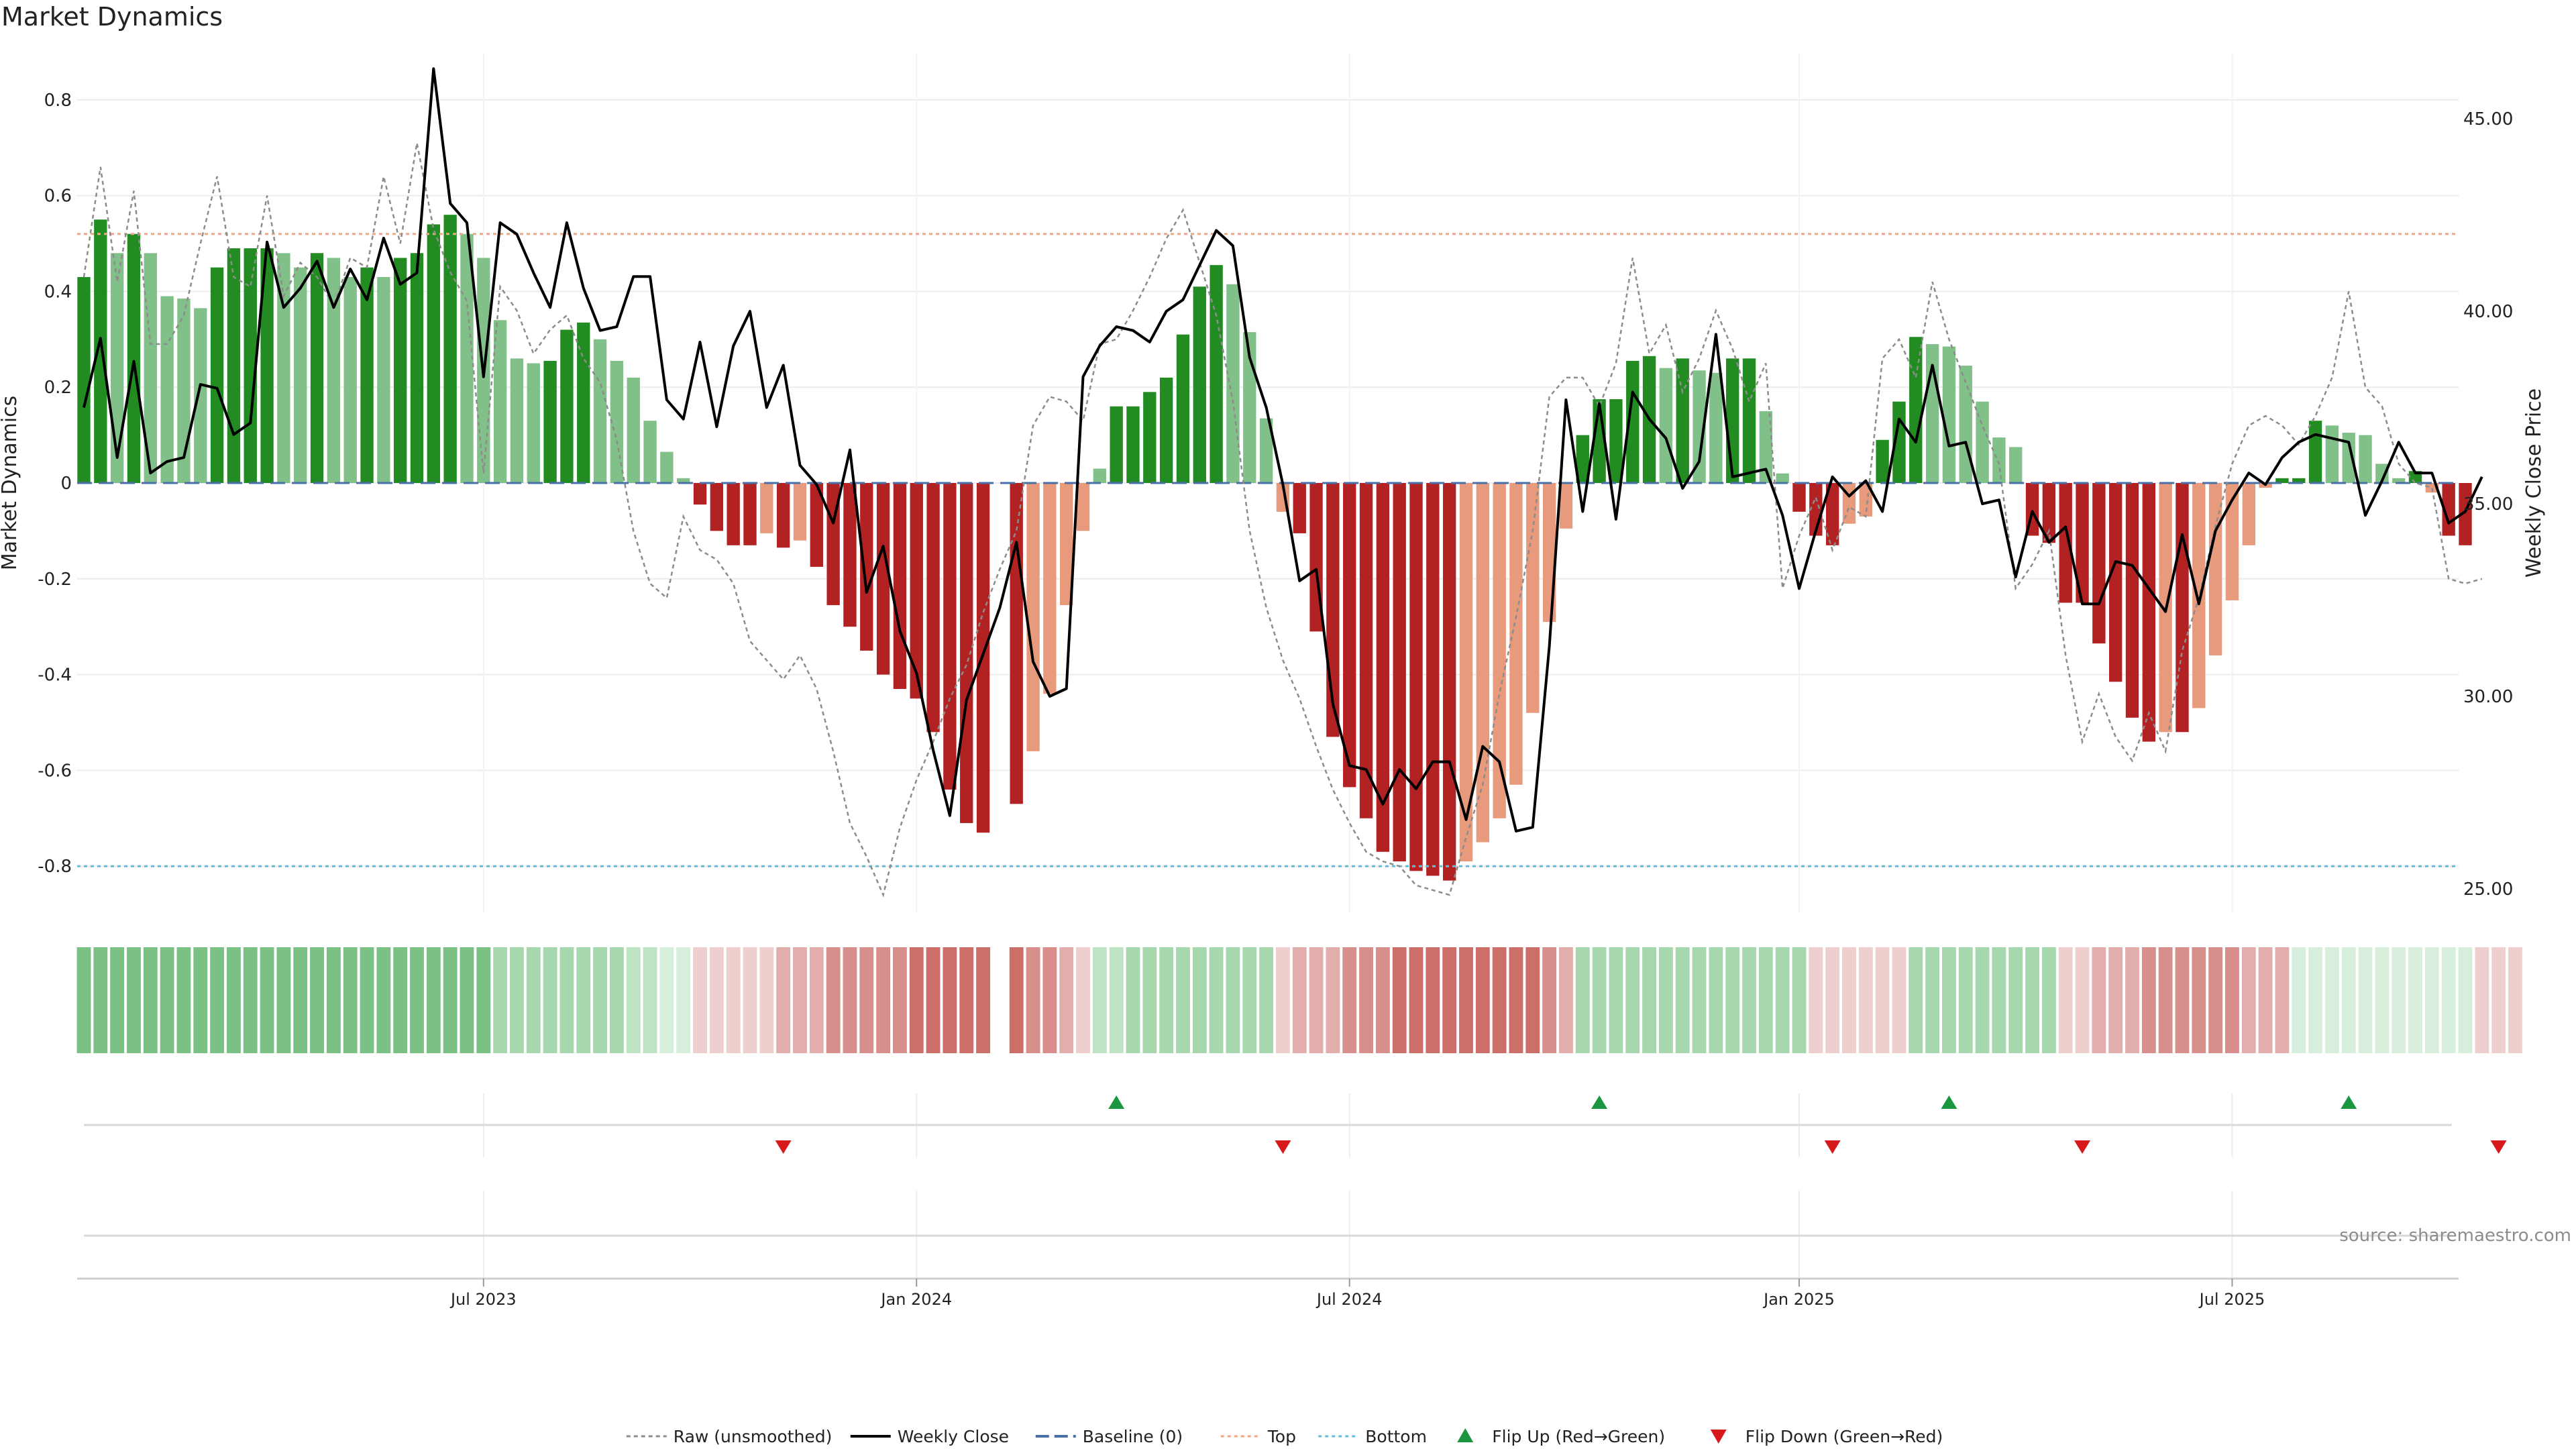  I want to click on legend-label: Raw (unsmoothed), so click(753, 1436).